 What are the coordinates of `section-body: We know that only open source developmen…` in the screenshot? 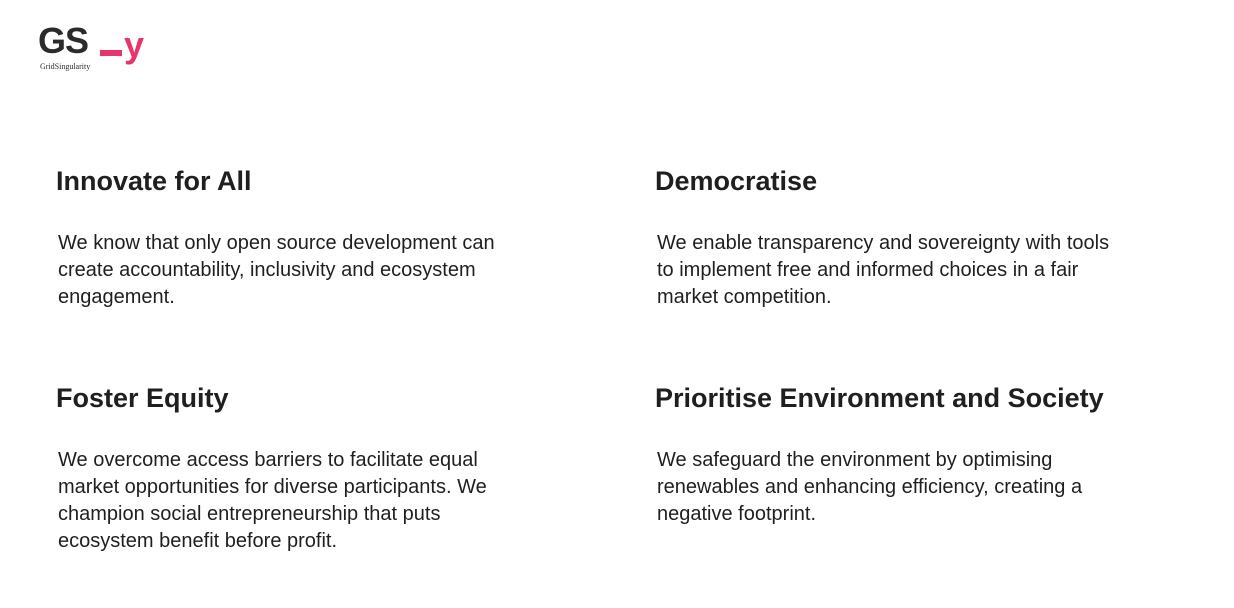 It's located at (276, 270).